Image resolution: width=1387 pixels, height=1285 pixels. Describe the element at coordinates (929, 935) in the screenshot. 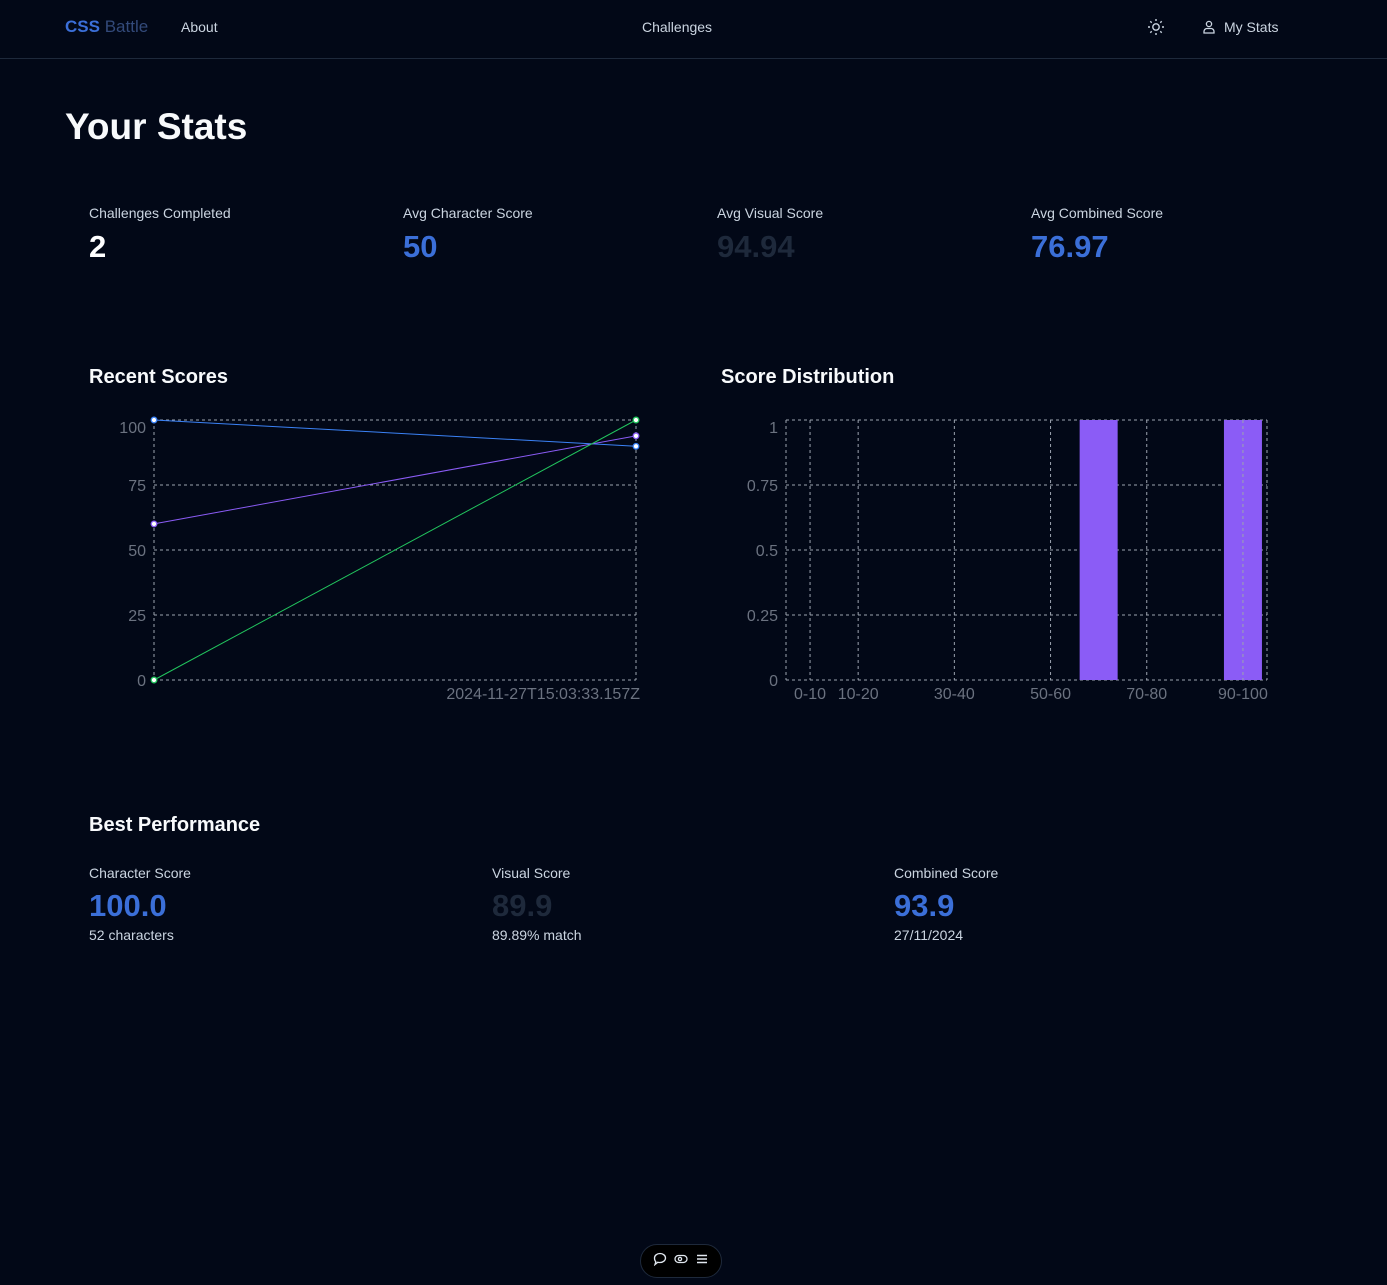

I see `best-sub: 27/11/2024` at that location.